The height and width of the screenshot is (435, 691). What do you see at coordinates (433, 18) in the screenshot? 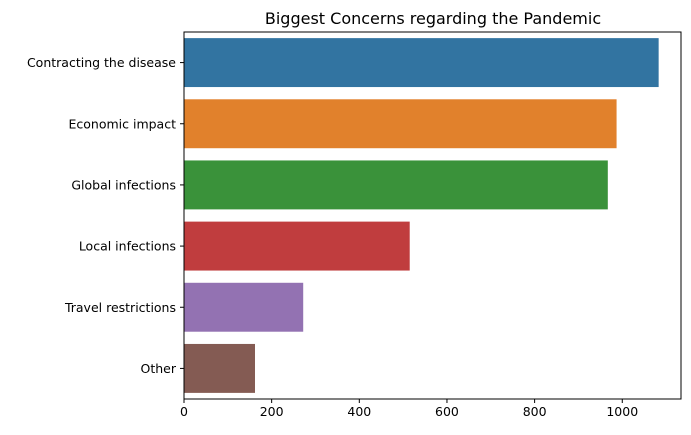
I see `chart-title: Biggest Concerns regarding the Pandemic` at bounding box center [433, 18].